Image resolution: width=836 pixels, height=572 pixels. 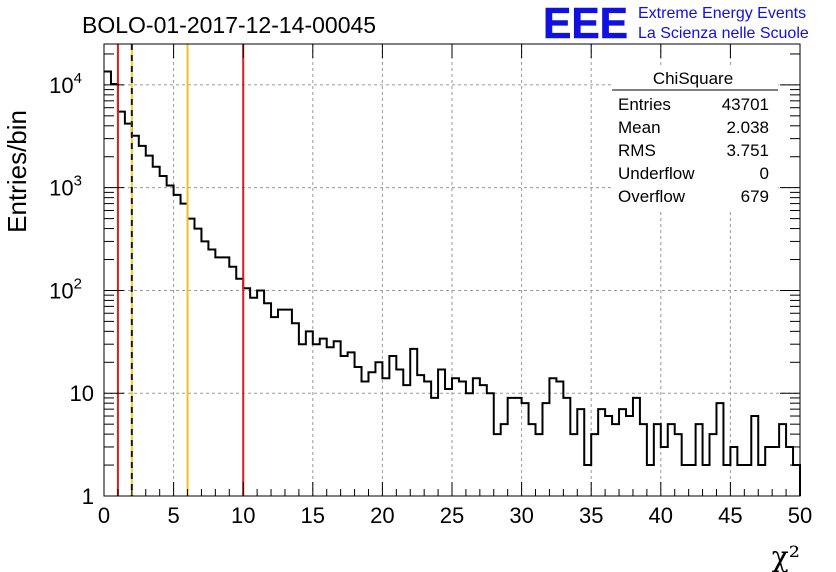 I want to click on stats-value-underflow: 0, so click(x=764, y=173).